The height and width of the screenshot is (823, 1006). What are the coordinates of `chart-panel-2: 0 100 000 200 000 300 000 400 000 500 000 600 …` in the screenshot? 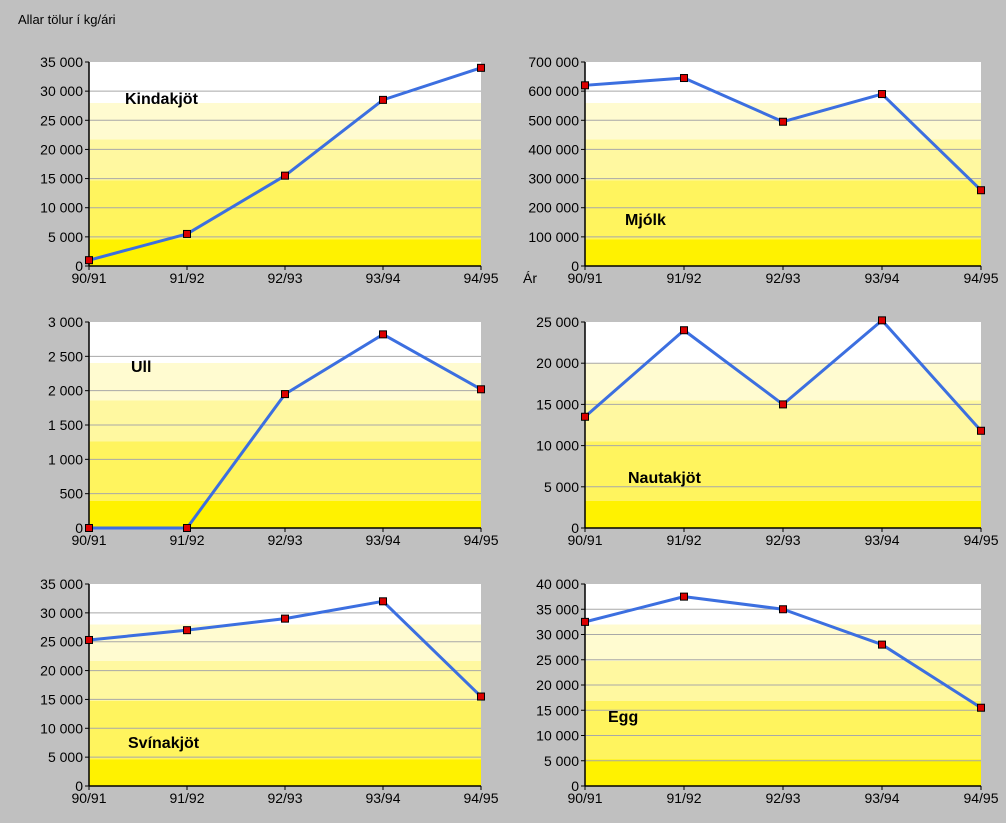 It's located at (761, 170).